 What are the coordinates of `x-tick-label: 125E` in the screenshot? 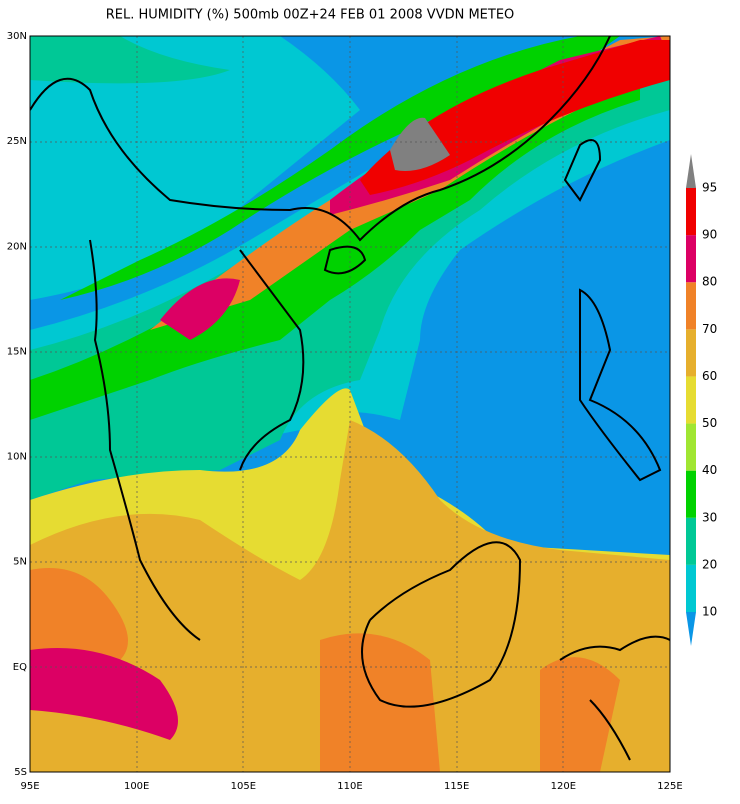 It's located at (669, 786).